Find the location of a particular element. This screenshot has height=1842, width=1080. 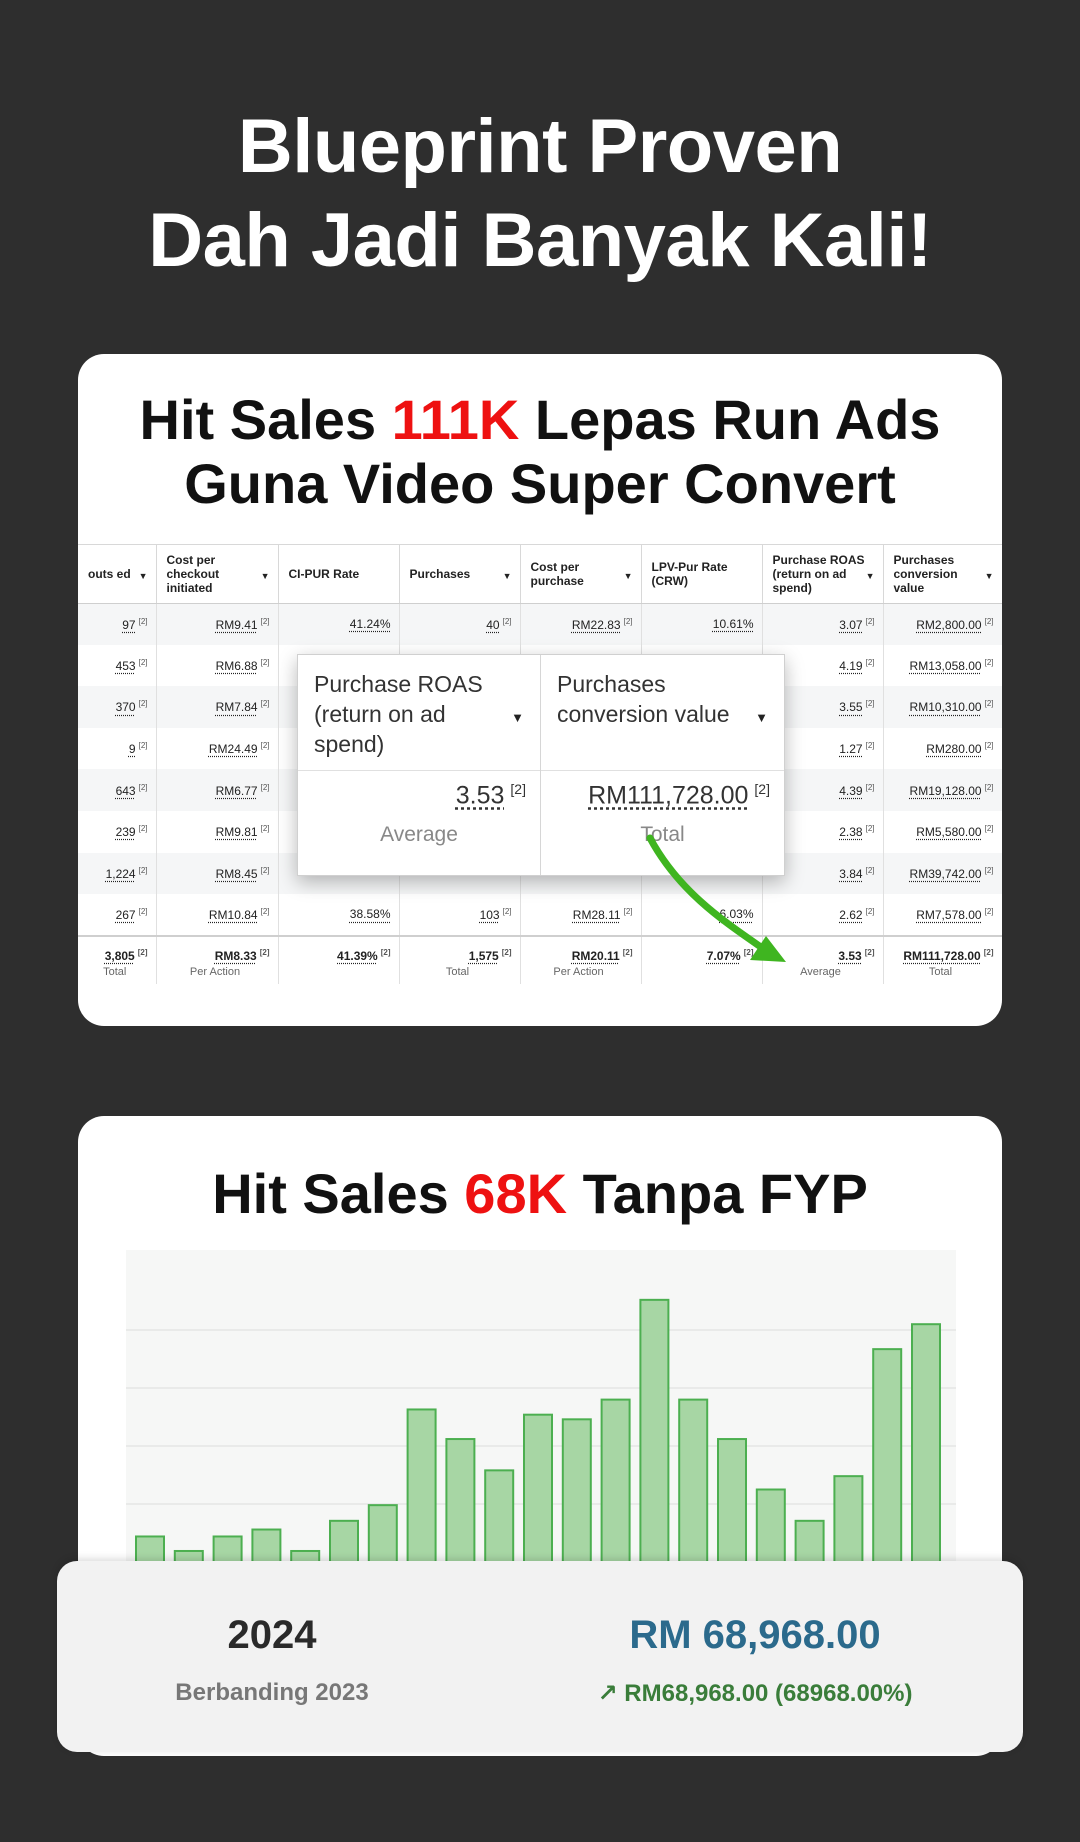

popup-label-total: Total is located at coordinates (662, 834).